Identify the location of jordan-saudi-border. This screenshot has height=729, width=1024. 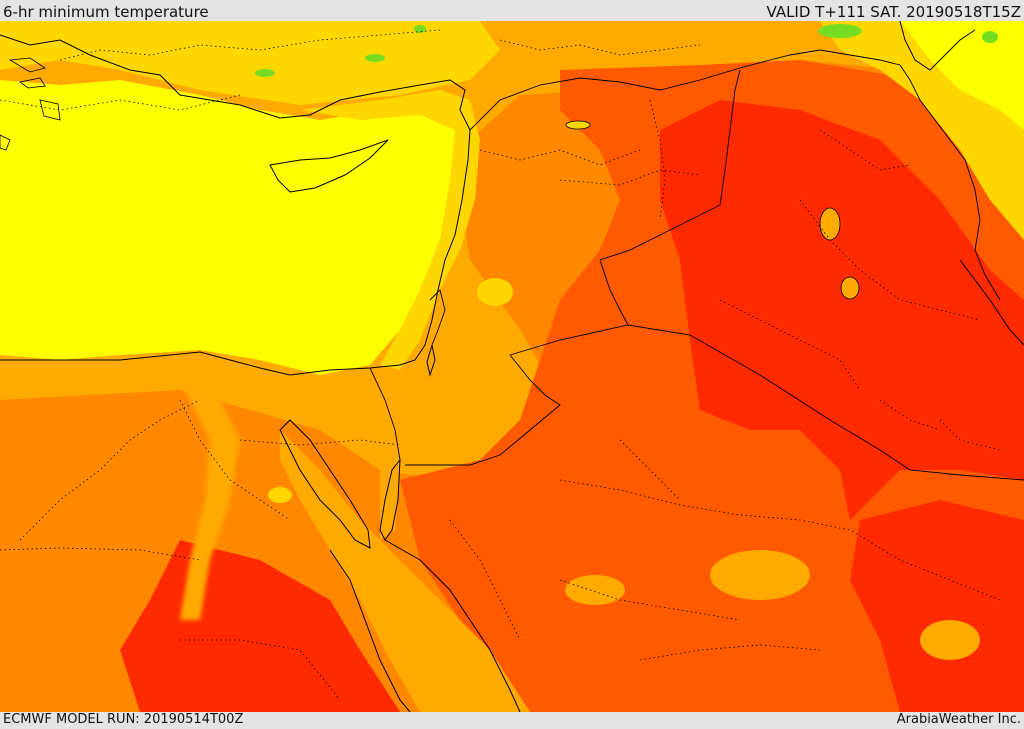
(483, 410).